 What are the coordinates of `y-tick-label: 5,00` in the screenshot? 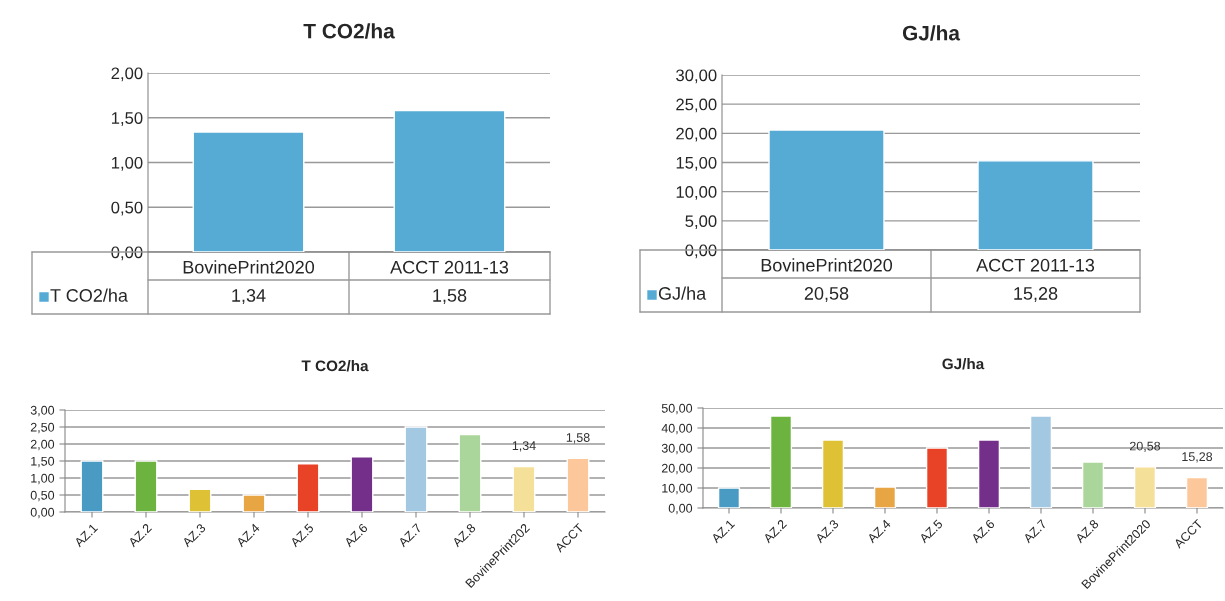 It's located at (701, 222).